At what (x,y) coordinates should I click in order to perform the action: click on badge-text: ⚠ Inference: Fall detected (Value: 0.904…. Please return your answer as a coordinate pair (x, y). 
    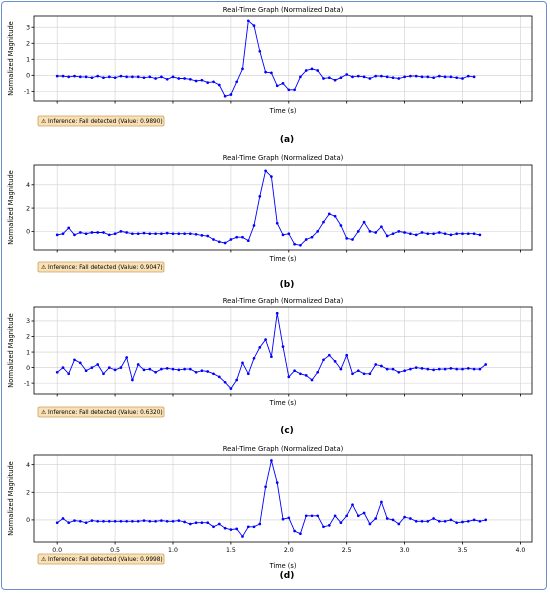
    Looking at the image, I should click on (102, 267).